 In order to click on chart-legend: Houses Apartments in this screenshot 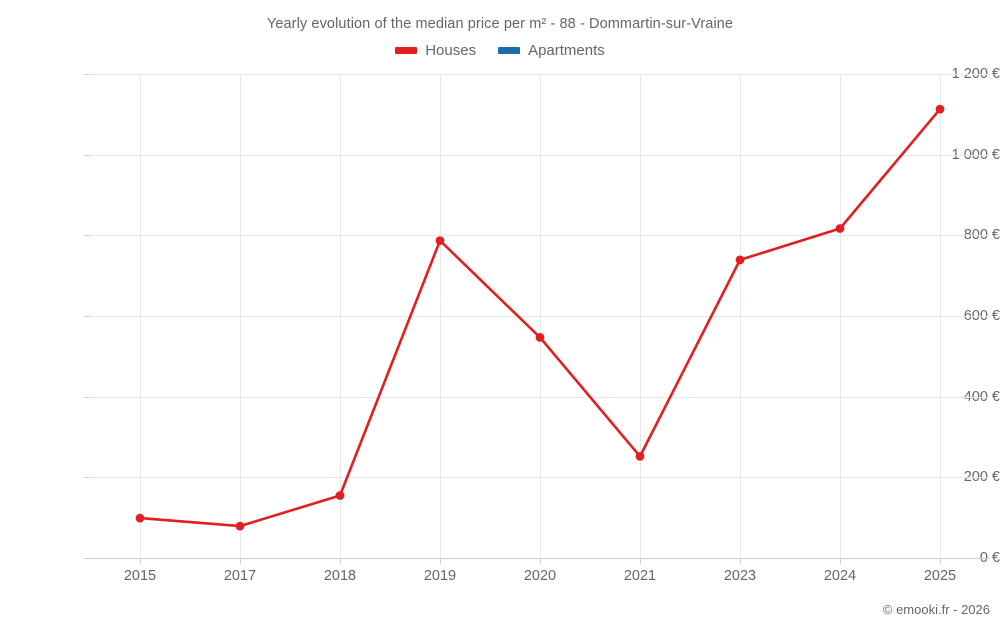, I will do `click(500, 50)`.